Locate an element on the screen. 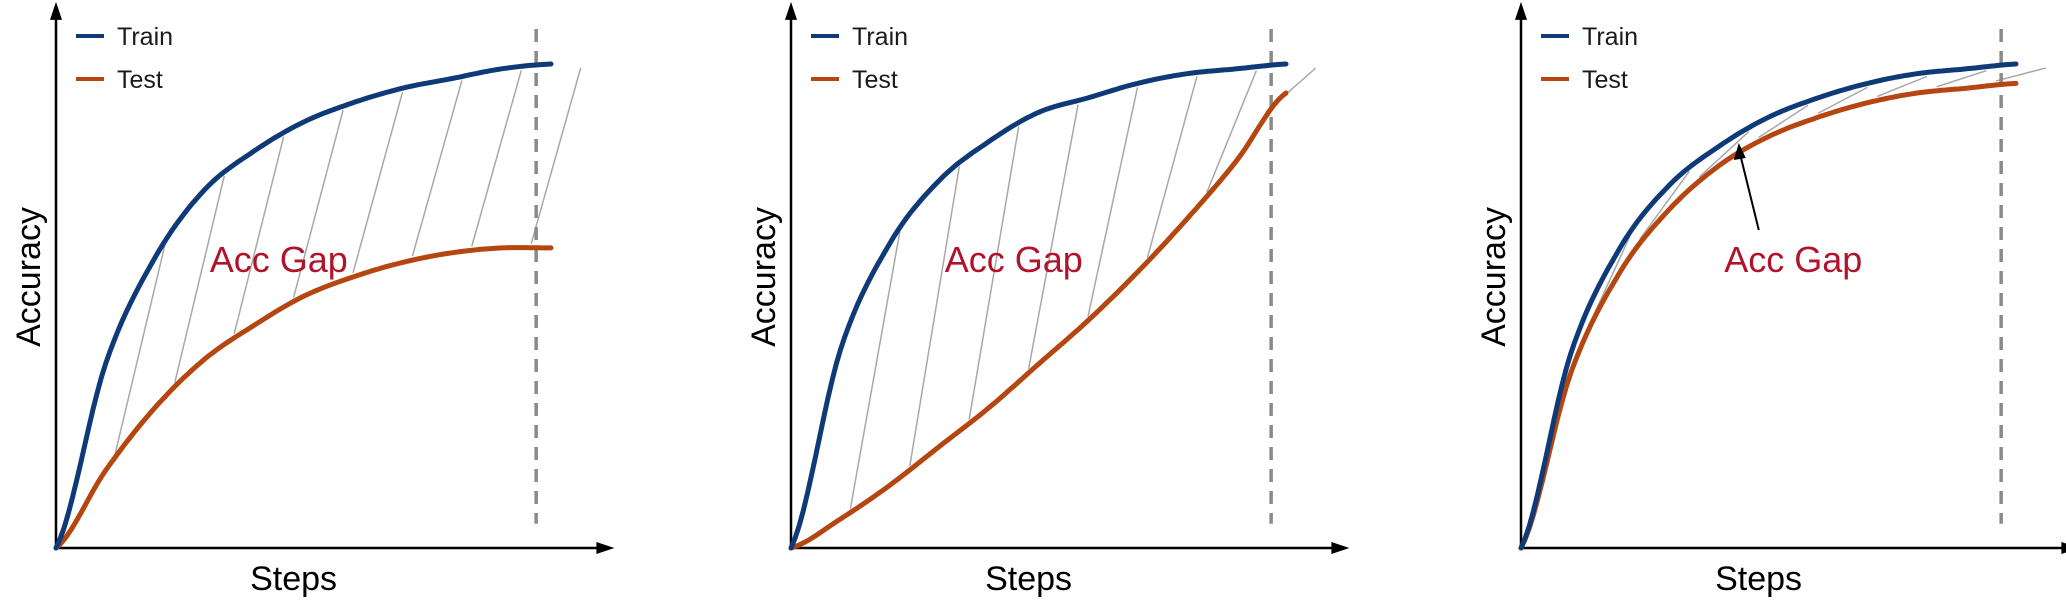 The width and height of the screenshot is (2066, 608). test-curve is located at coordinates (303, 398).